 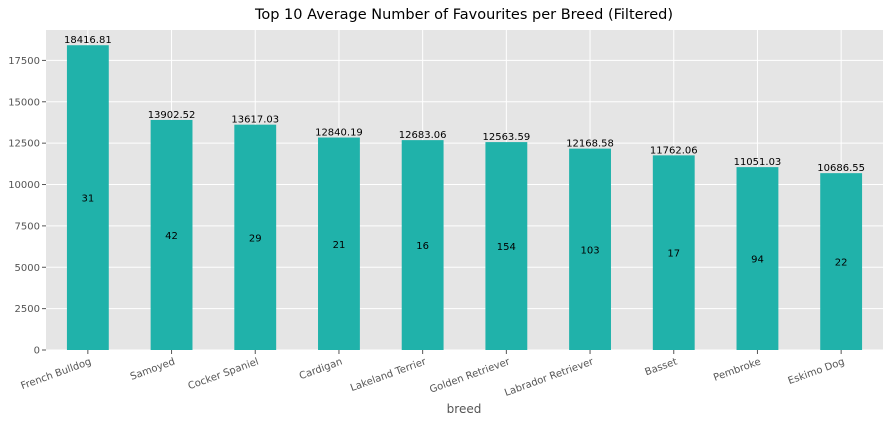 I want to click on bar-value-label: 12563.59, so click(x=506, y=137).